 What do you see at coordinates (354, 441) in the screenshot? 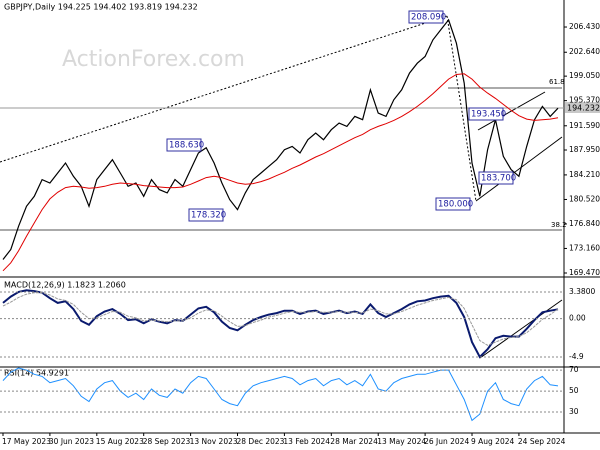
I see `x-tick-label: 28 Mar 2024` at bounding box center [354, 441].